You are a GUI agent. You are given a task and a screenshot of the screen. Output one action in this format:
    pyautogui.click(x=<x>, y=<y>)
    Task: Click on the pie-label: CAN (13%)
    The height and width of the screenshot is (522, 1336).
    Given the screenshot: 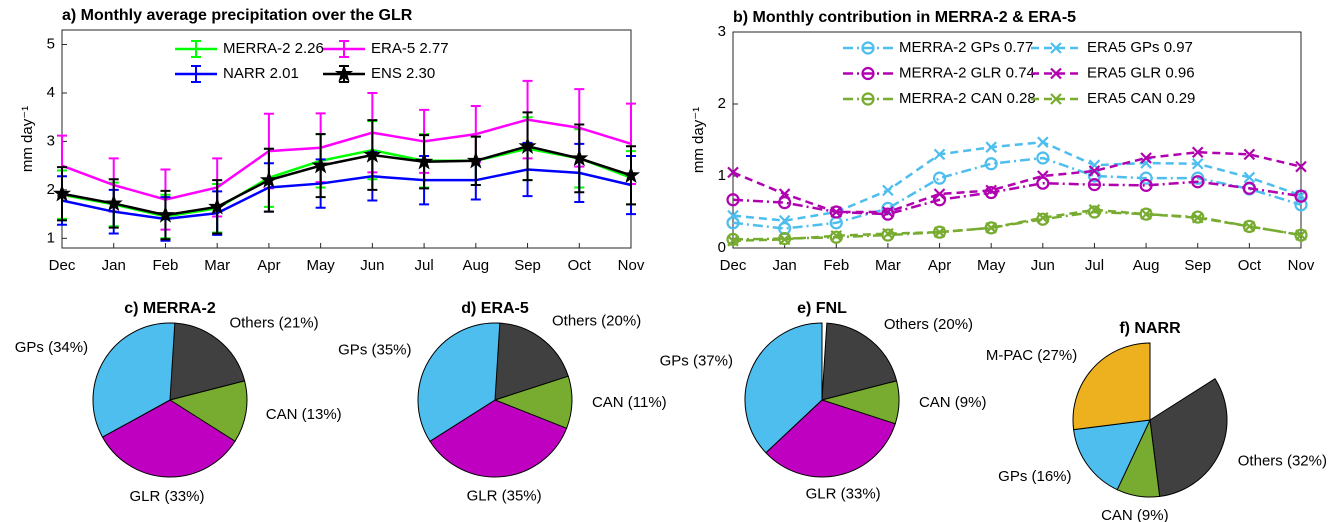 What is the action you would take?
    pyautogui.click(x=304, y=414)
    